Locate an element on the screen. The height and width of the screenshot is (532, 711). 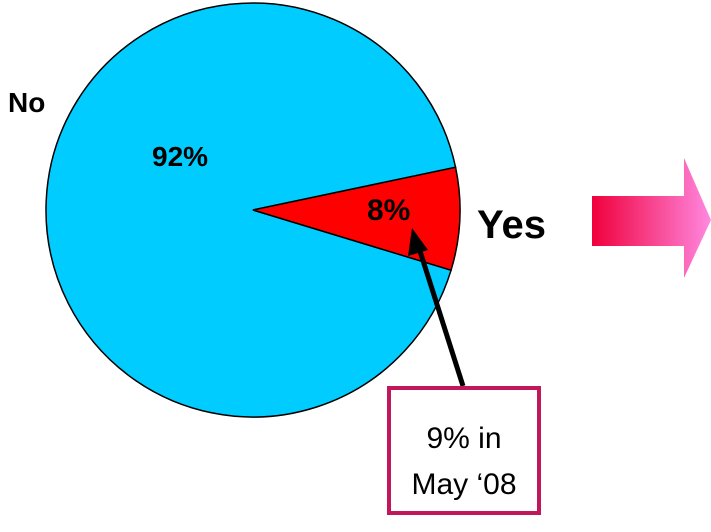
annotation-box: 9% in May ‘08 is located at coordinates (464, 450).